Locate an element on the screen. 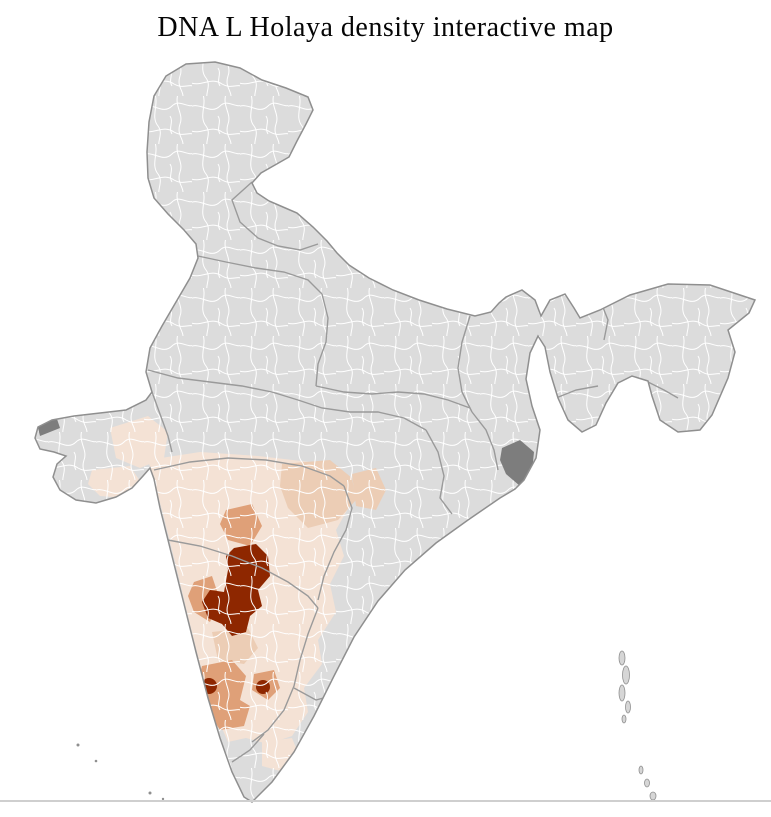  page-title: DNA L Holaya density interactive map is located at coordinates (385, 27).